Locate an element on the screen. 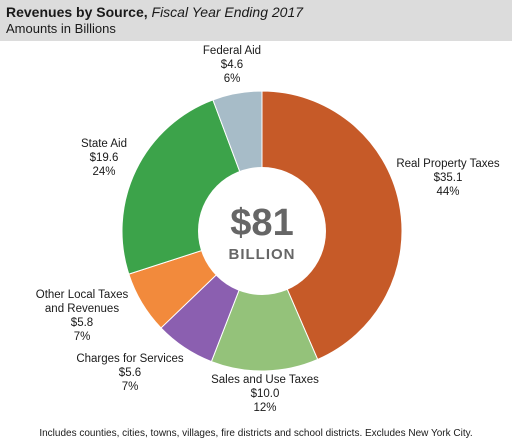  chart-title-main: Revenues by Source, is located at coordinates (77, 12).